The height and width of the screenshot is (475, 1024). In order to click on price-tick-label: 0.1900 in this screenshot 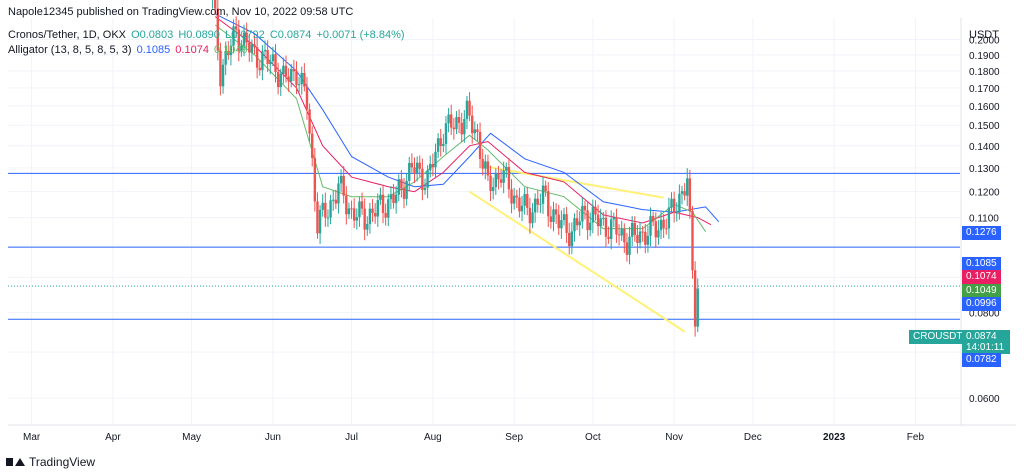, I will do `click(984, 56)`.